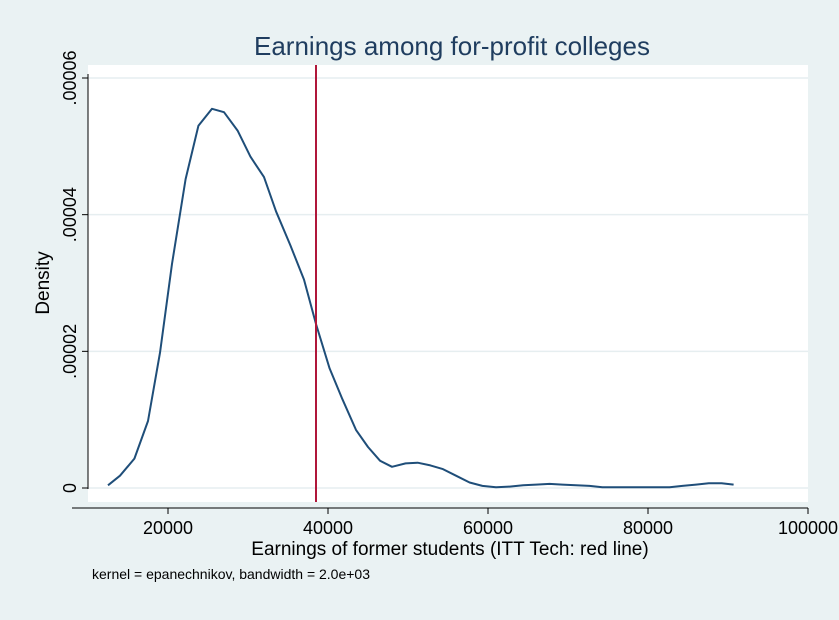 This screenshot has height=620, width=839. What do you see at coordinates (452, 46) in the screenshot?
I see `chart-title: Earnings among for-profit colleges` at bounding box center [452, 46].